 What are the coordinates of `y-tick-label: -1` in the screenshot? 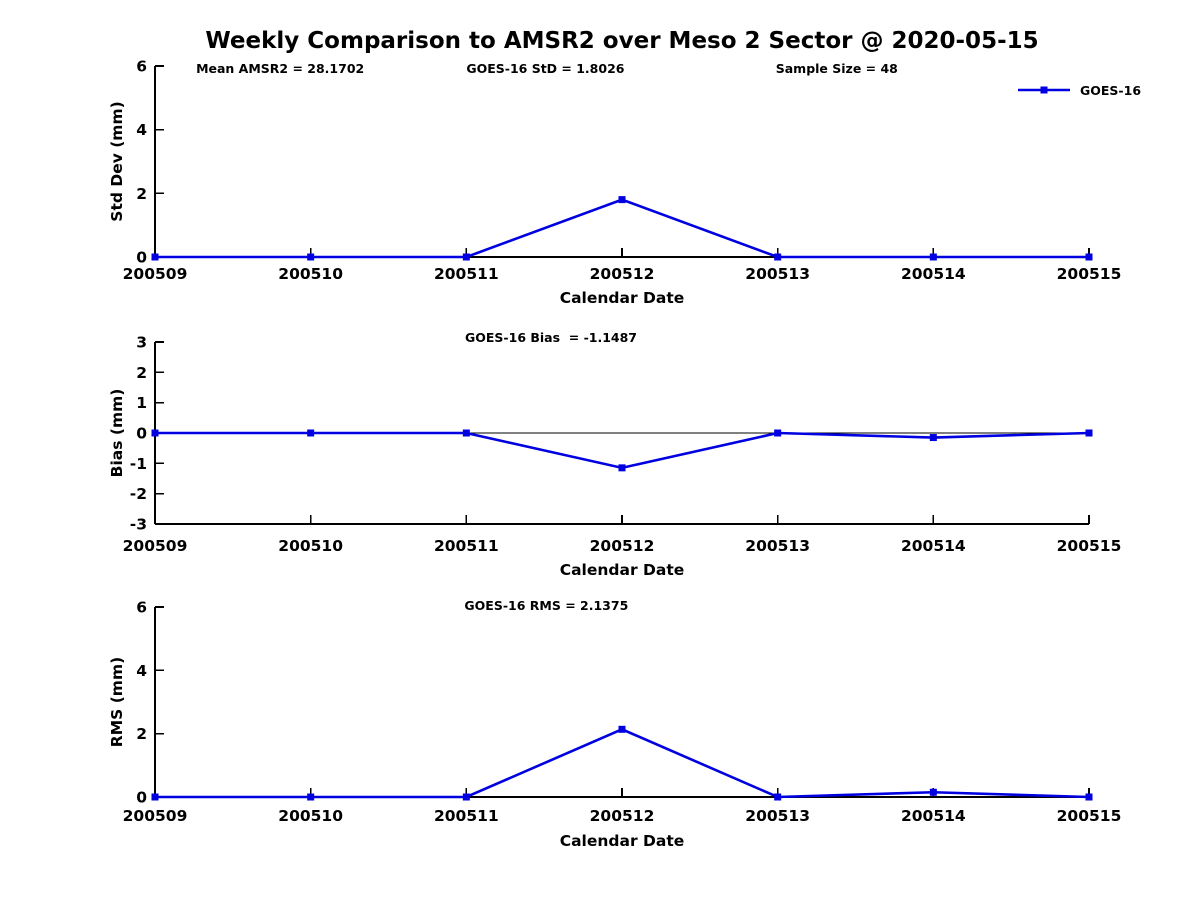 It's located at (138, 464).